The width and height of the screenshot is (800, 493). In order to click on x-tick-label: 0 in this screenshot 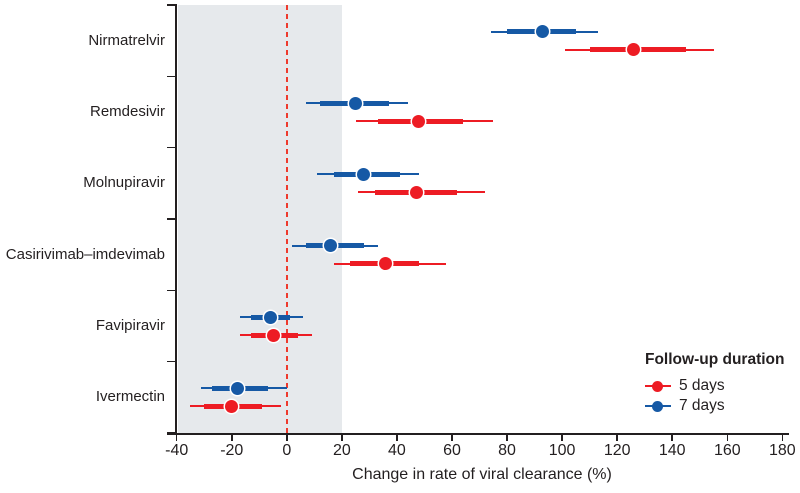, I will do `click(287, 450)`.